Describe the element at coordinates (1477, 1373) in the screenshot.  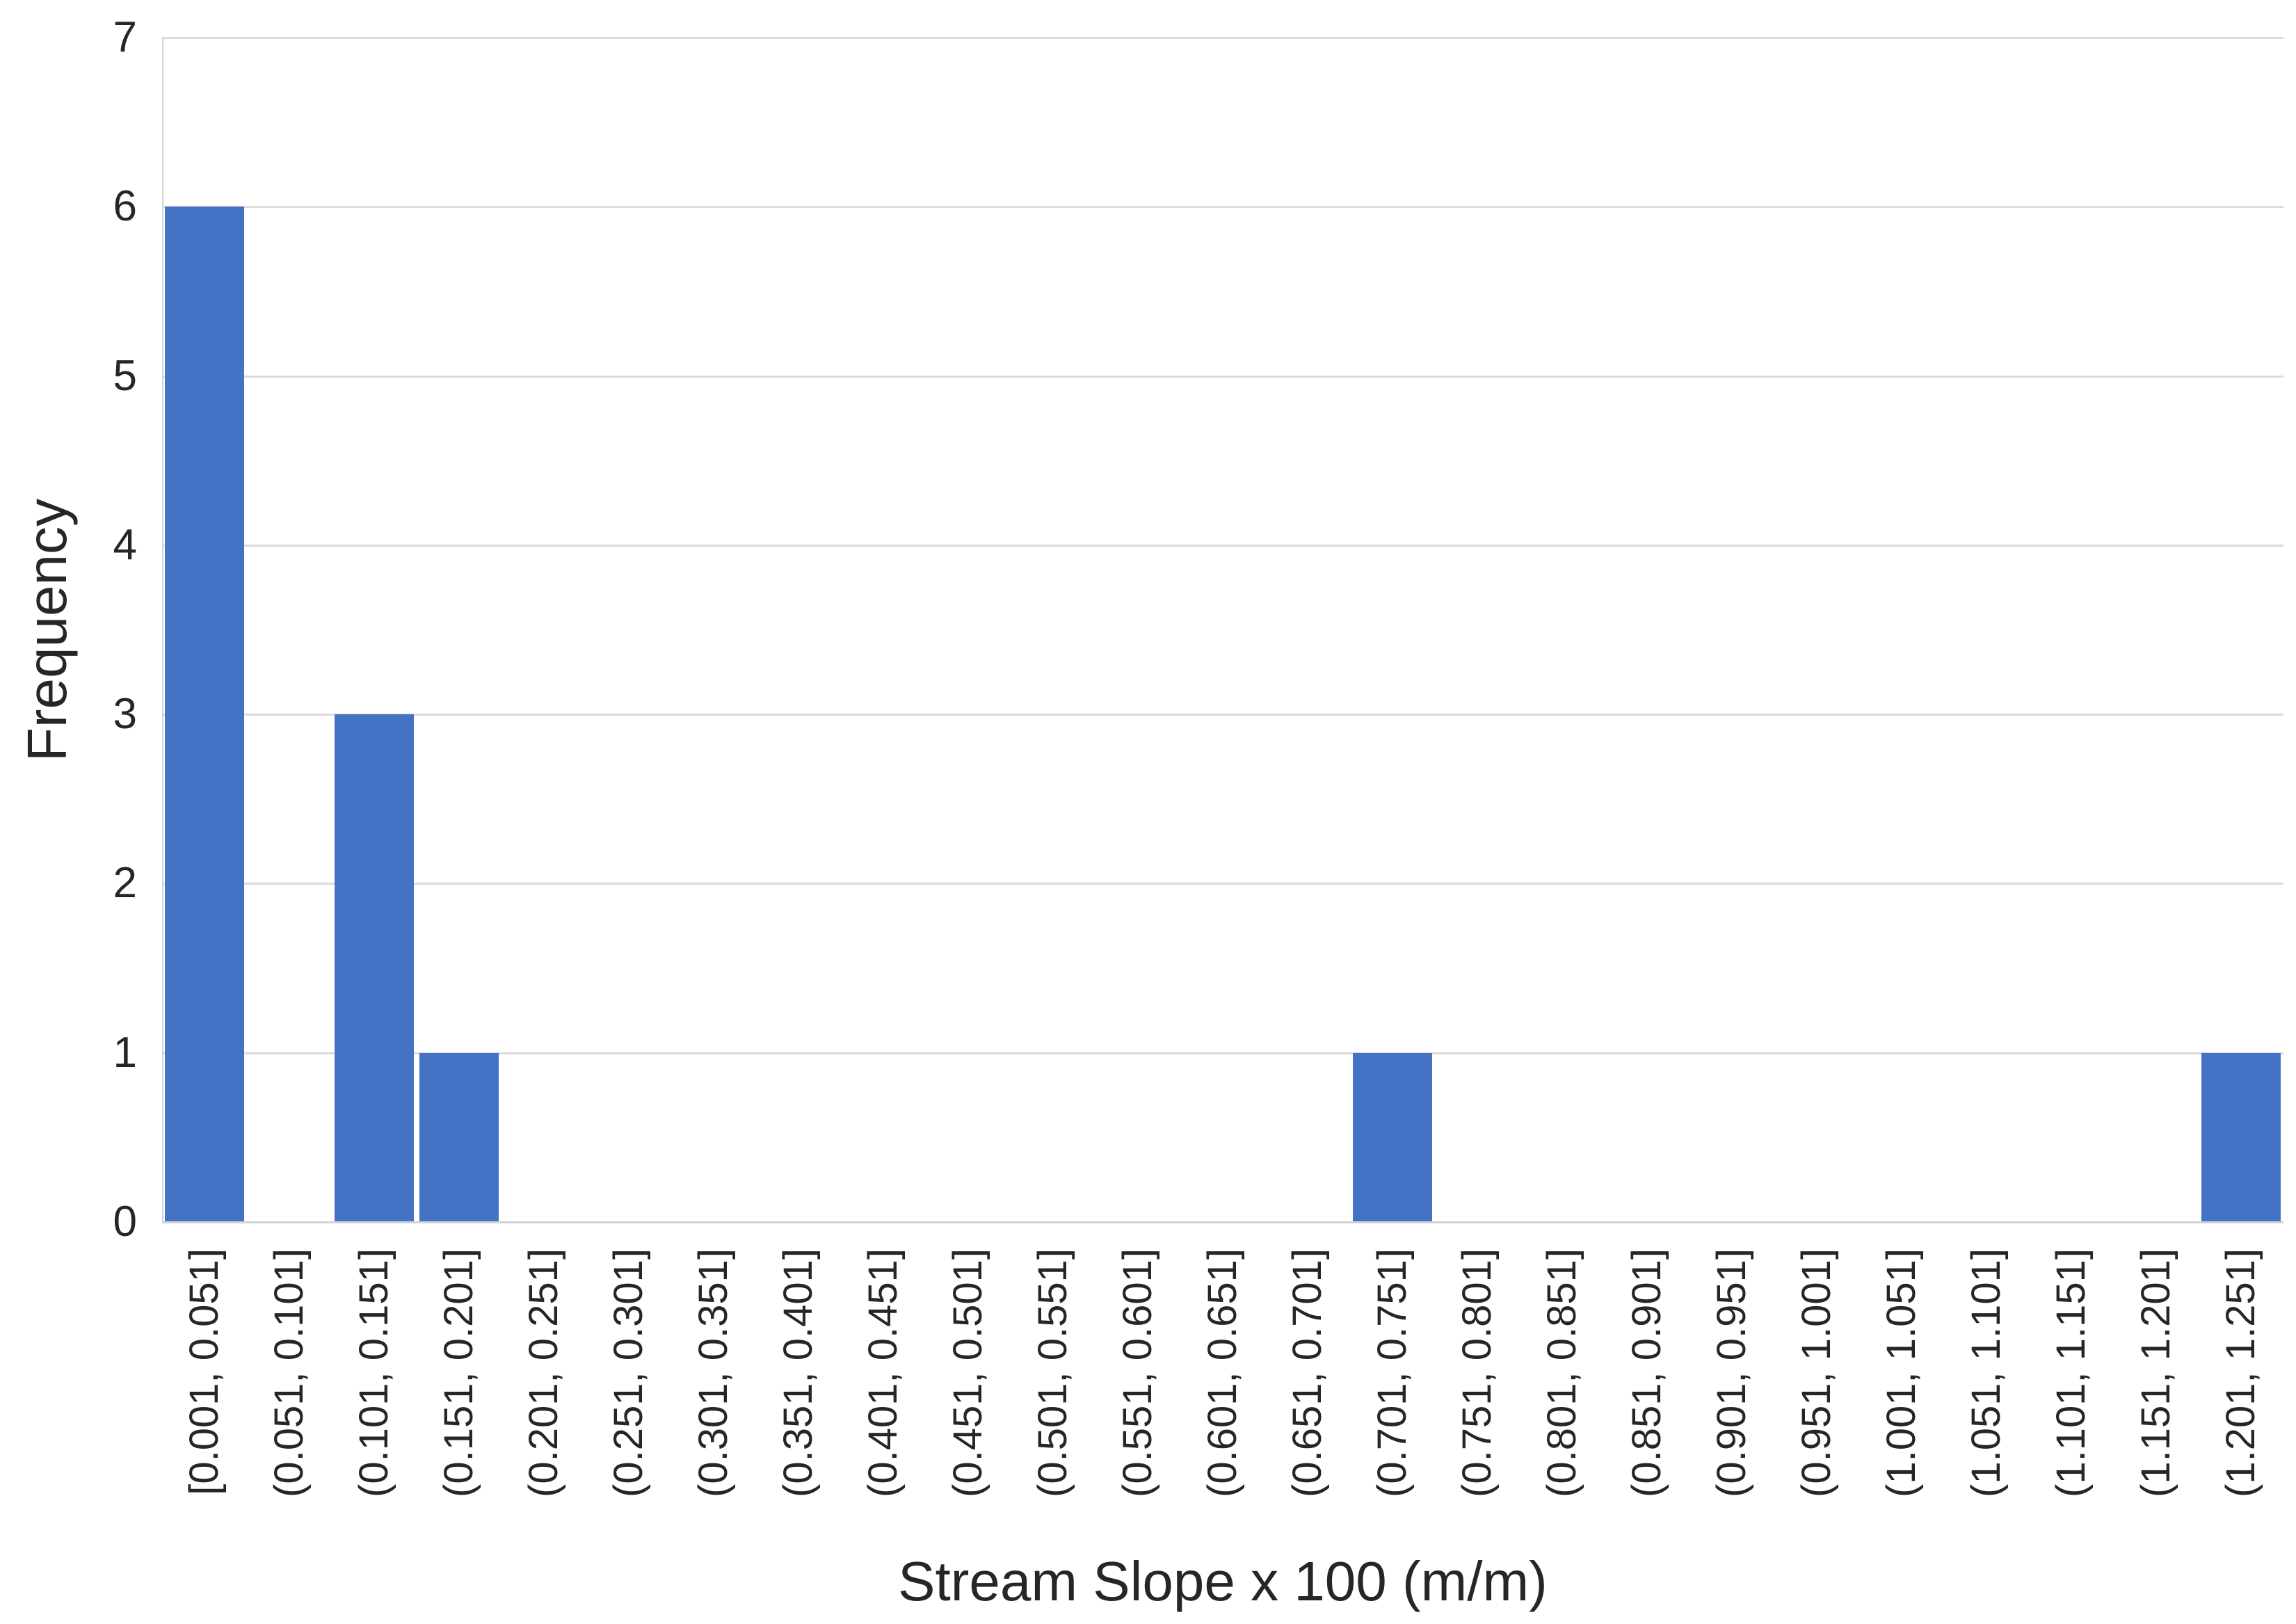
I see `x-tick-label: (0.751, 0.801]` at that location.